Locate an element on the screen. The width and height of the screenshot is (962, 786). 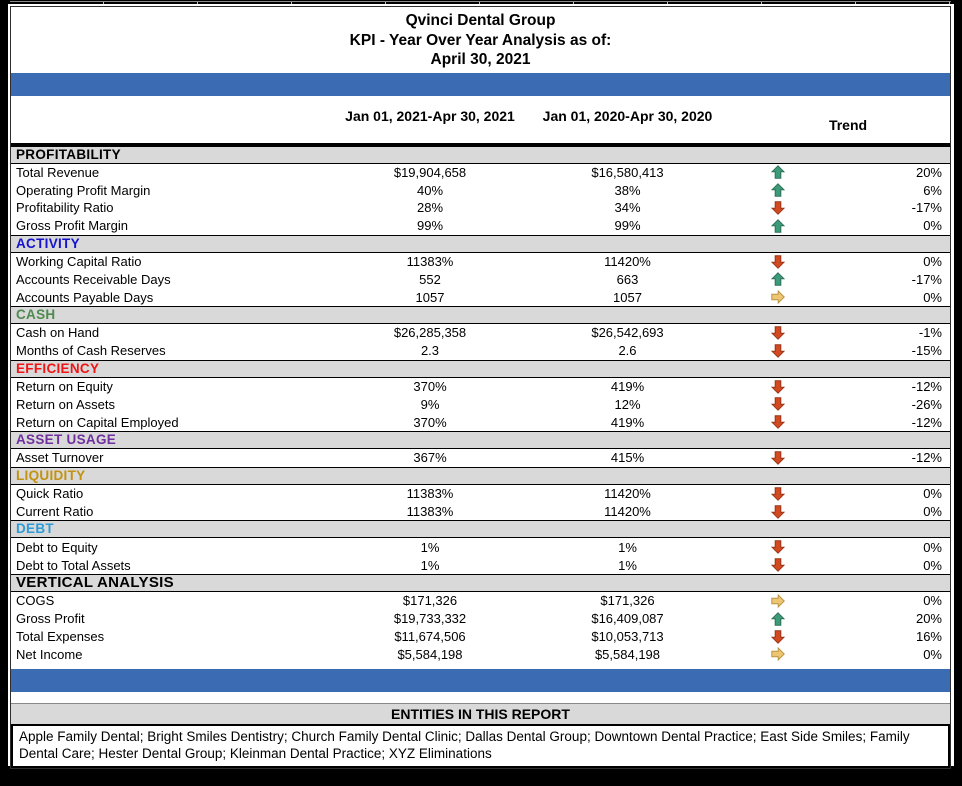
kpi-row: Total Expenses $11,674,506 $10,053,713 16% is located at coordinates (480, 637).